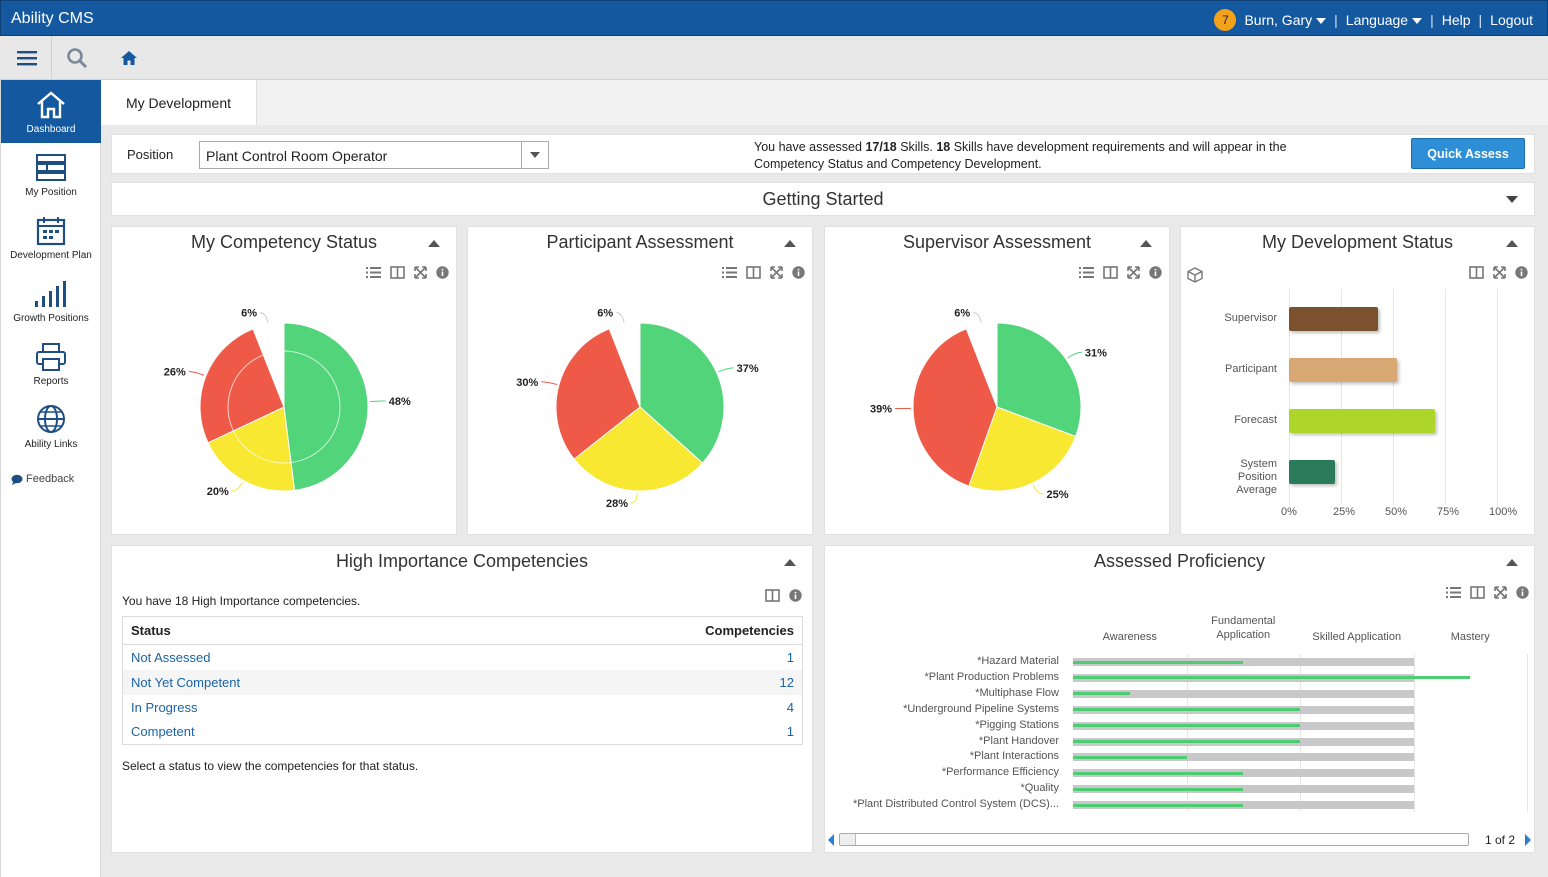  Describe the element at coordinates (374, 155) in the screenshot. I see `position-select: Plant Control Room Operator` at that location.